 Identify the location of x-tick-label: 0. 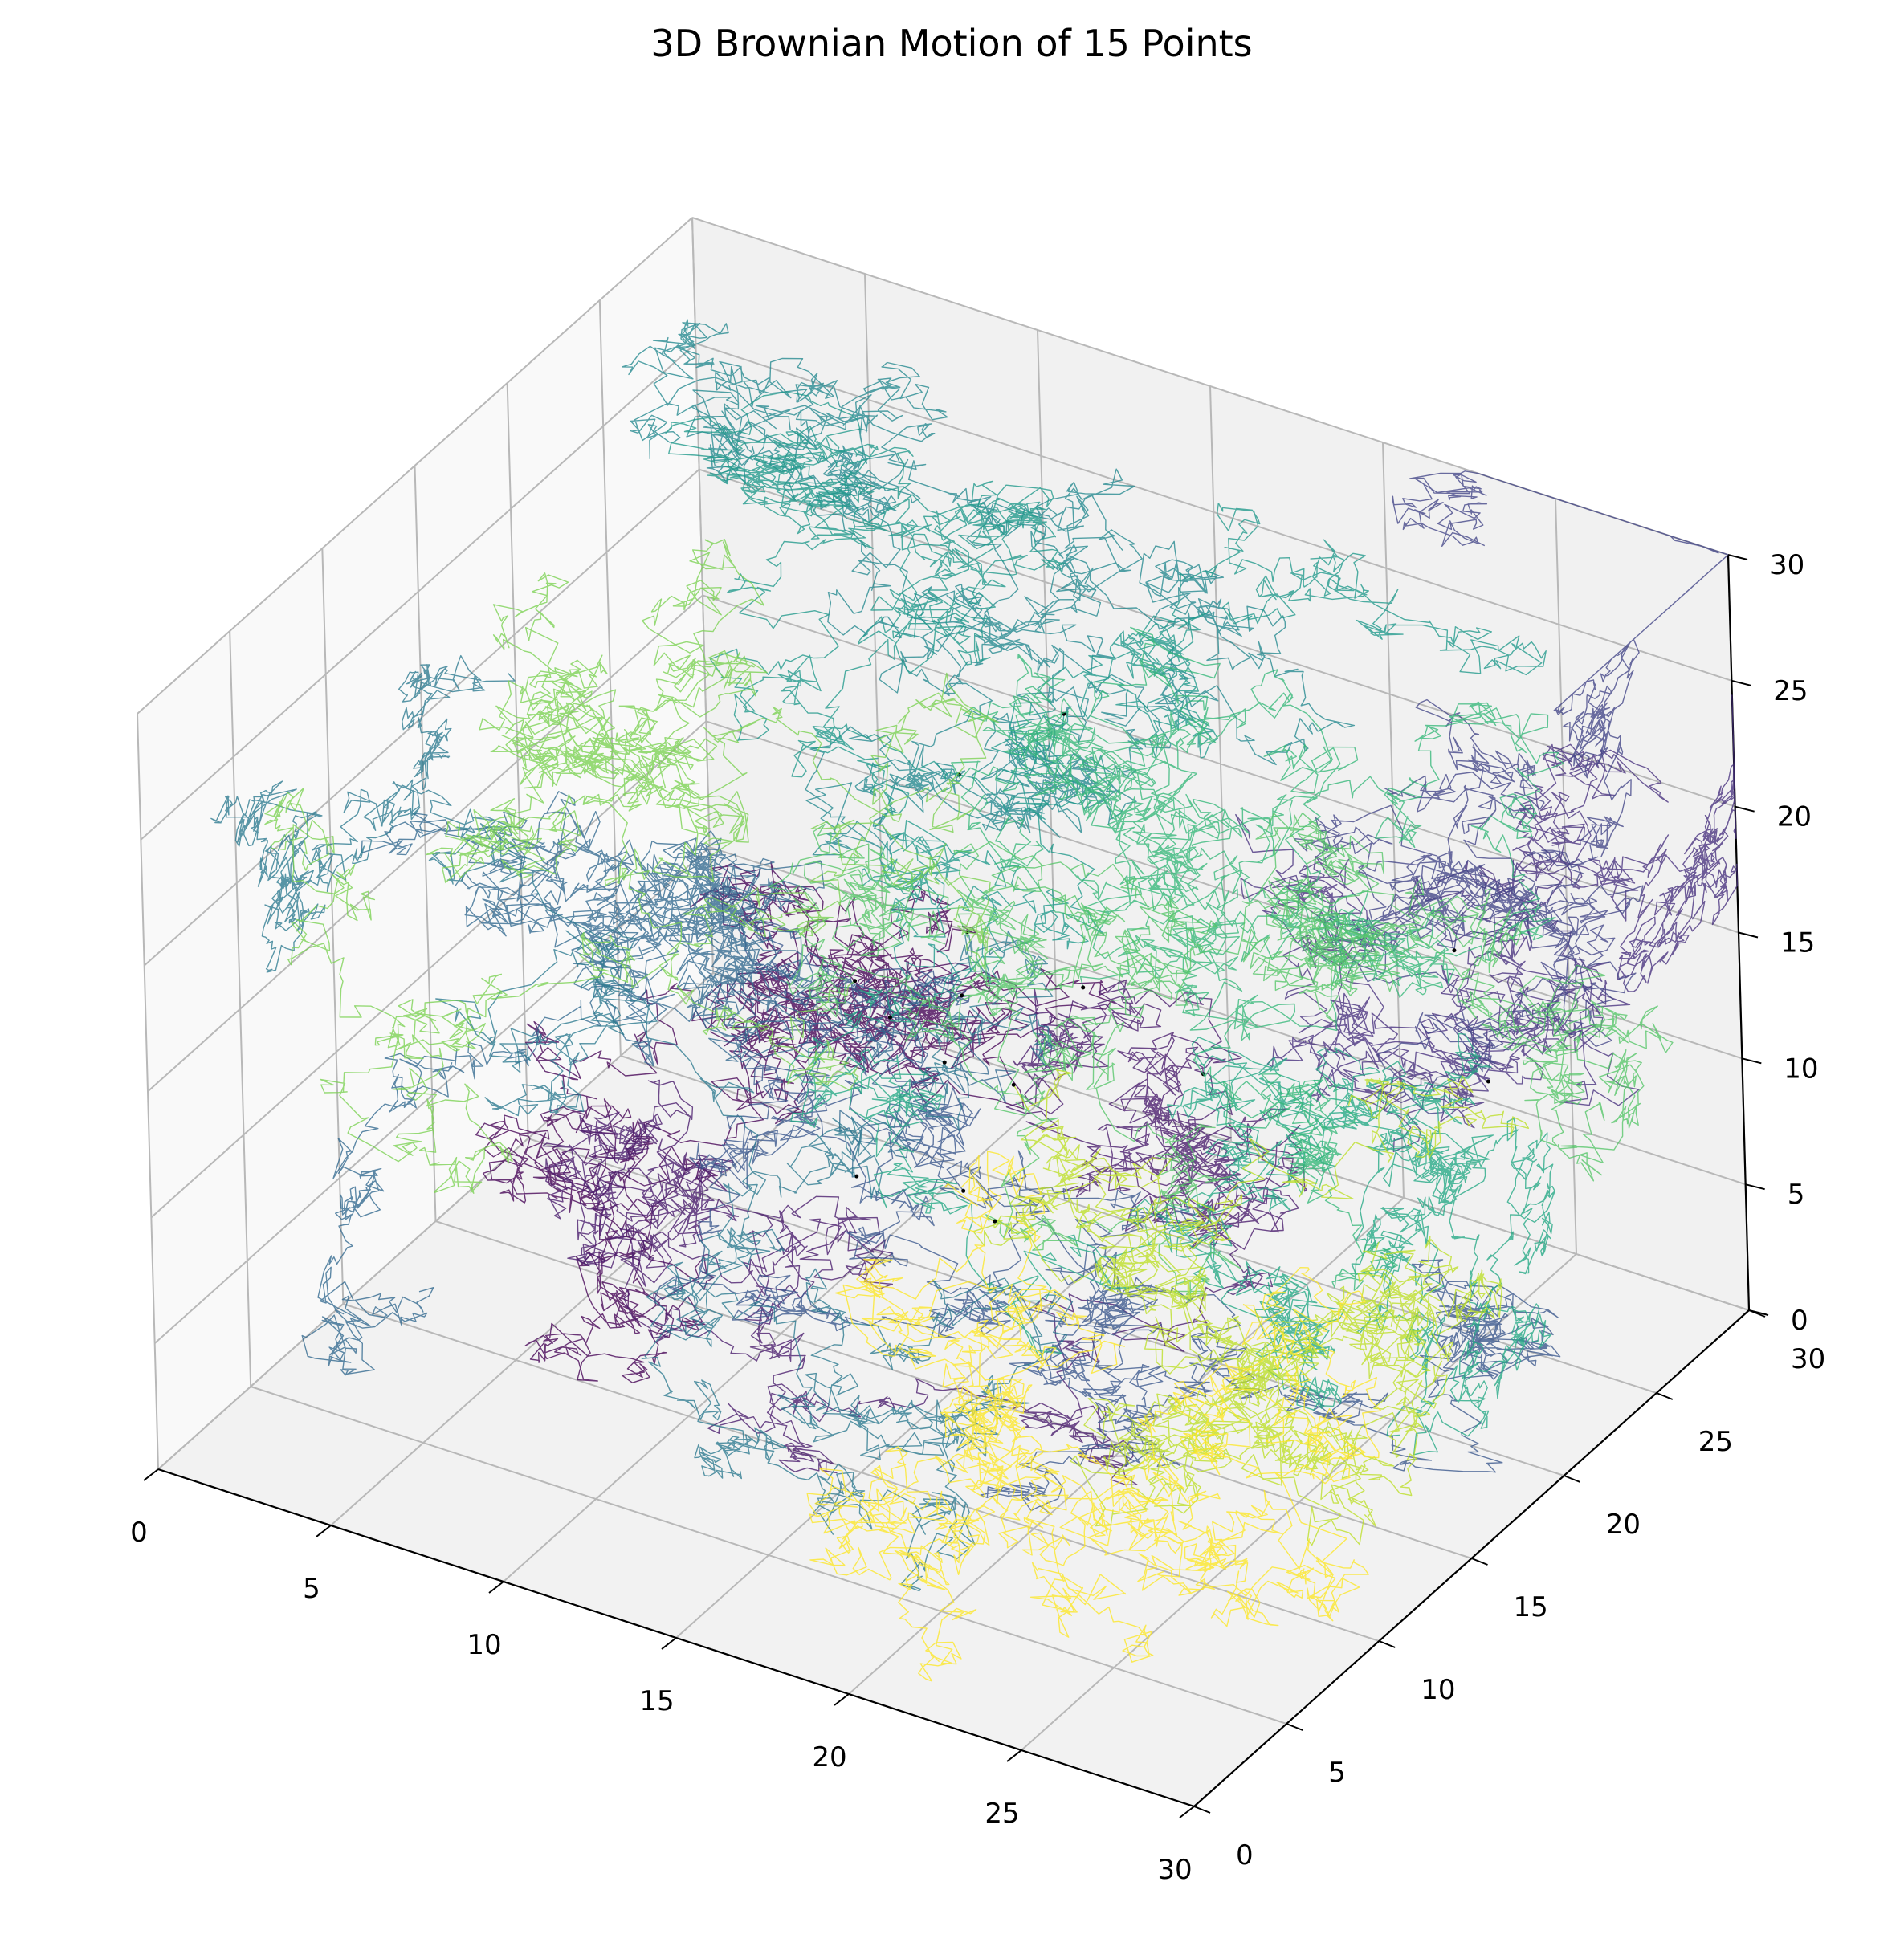
(139, 1533).